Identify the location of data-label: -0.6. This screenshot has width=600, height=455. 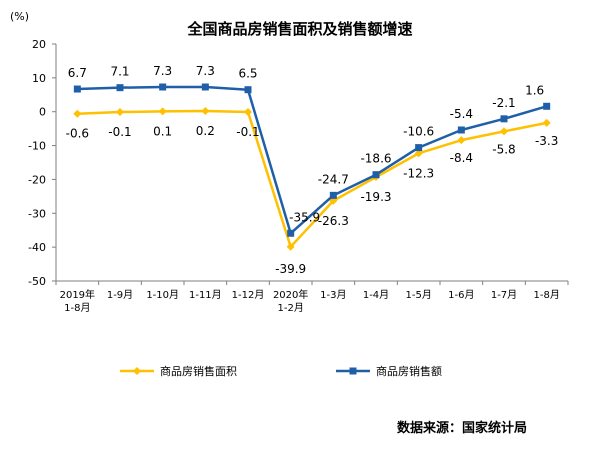
(77, 134).